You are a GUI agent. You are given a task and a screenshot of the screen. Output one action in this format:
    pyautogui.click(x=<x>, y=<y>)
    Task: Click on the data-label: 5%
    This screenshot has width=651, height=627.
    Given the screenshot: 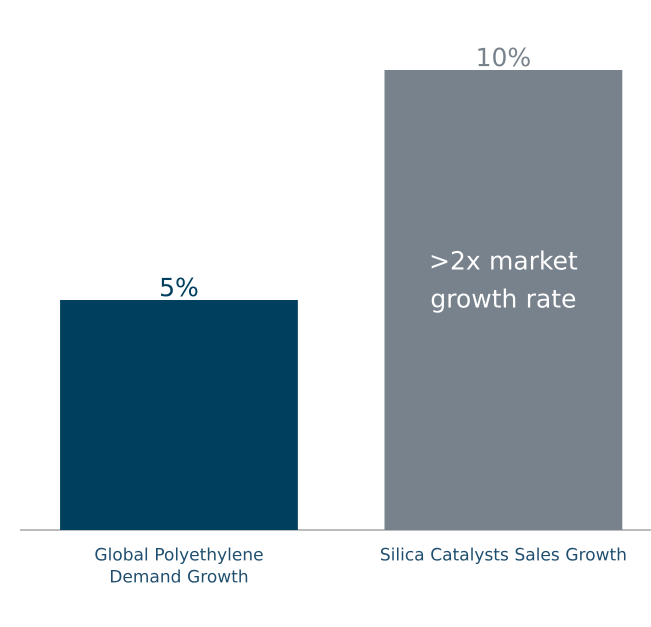 What is the action you would take?
    pyautogui.click(x=179, y=287)
    